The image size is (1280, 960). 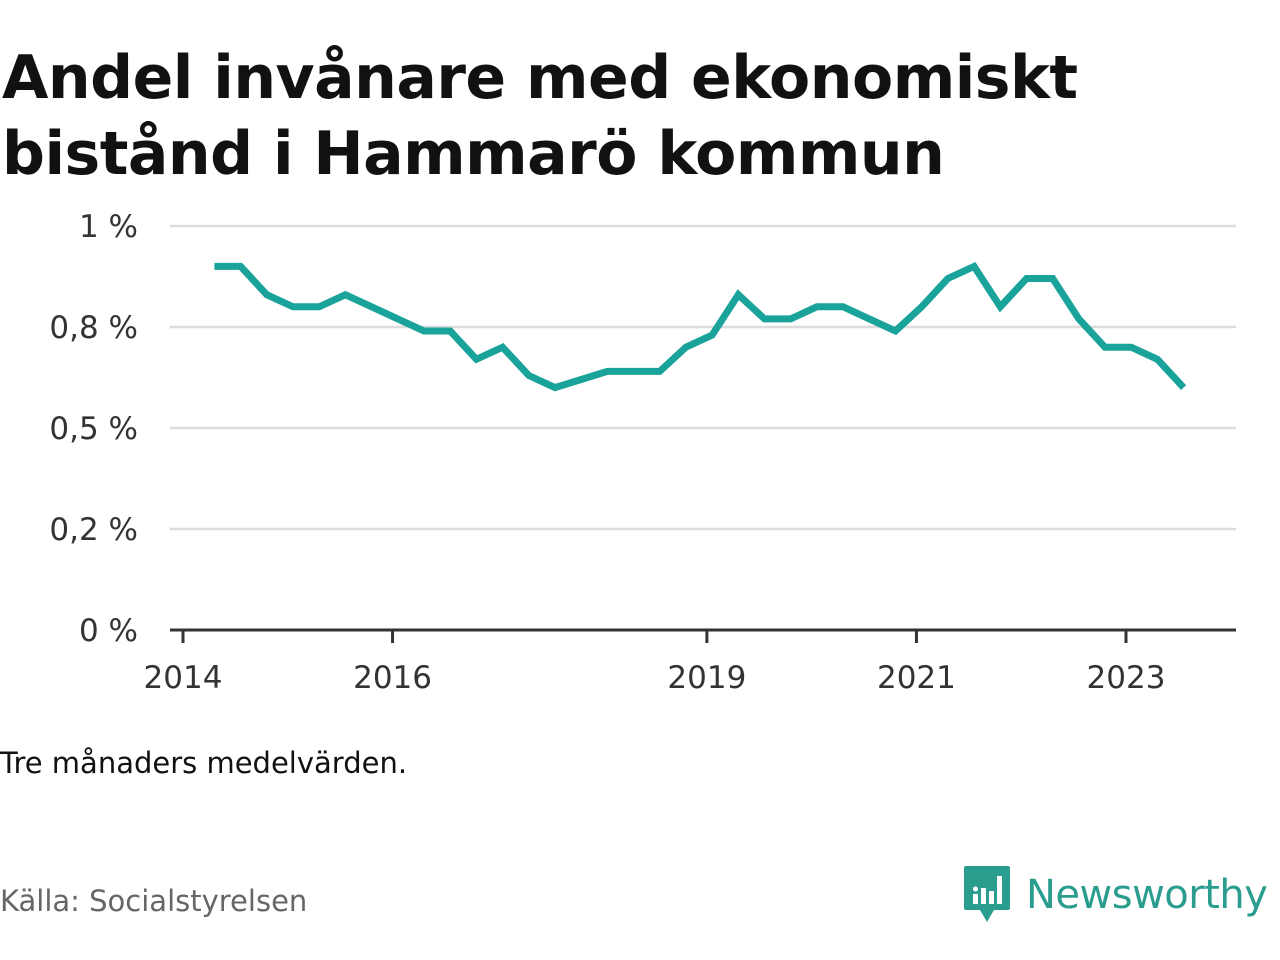 What do you see at coordinates (1147, 895) in the screenshot?
I see `brand-name: Newsworthy` at bounding box center [1147, 895].